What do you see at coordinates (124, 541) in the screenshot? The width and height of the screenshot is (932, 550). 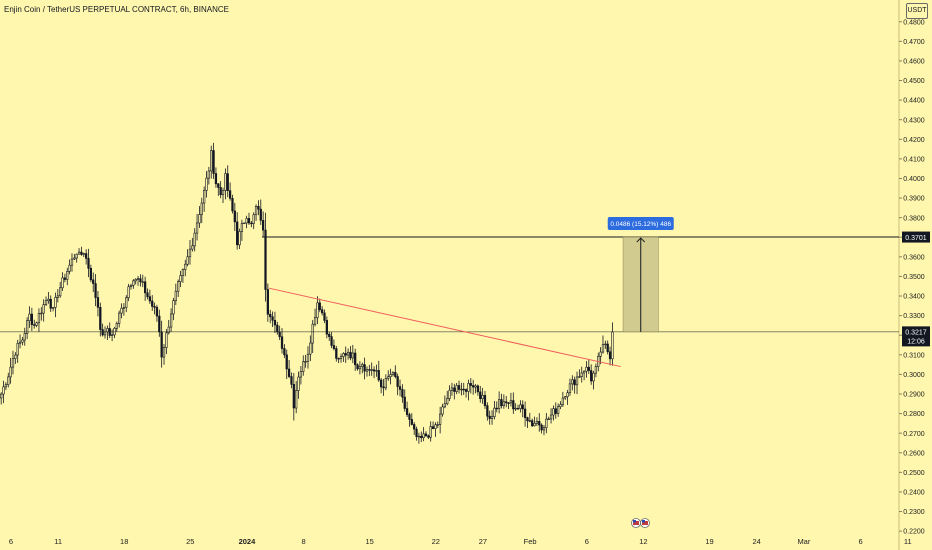 I see `x-tick-label: 18` at bounding box center [124, 541].